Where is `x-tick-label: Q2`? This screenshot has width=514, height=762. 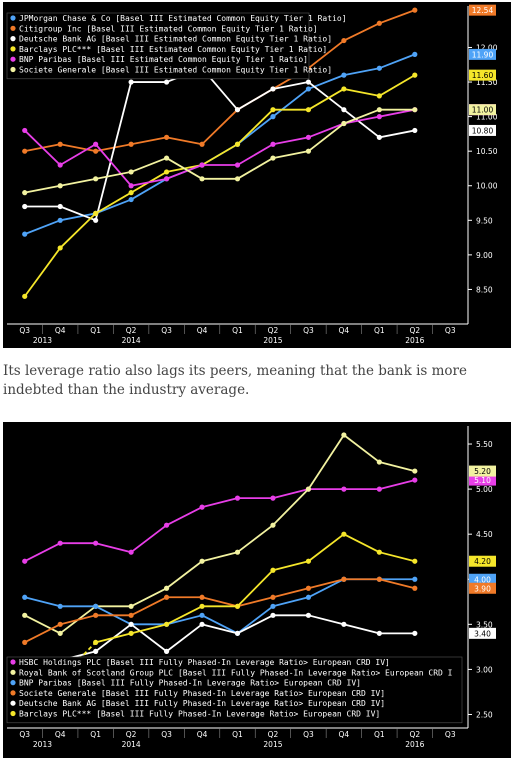
x-tick-label: Q2 is located at coordinates (131, 734).